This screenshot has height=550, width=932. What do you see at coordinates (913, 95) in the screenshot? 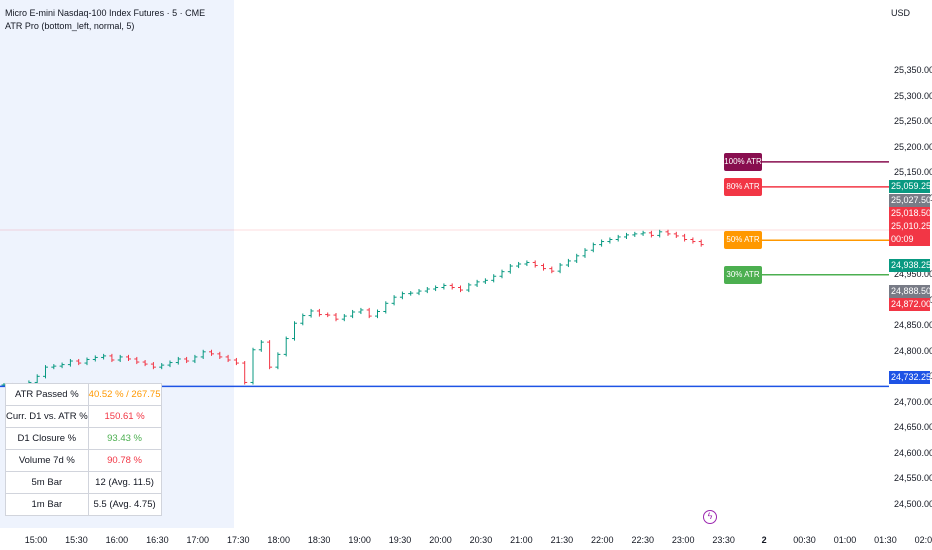
I see `price-tick: 25,300.00` at bounding box center [913, 95].